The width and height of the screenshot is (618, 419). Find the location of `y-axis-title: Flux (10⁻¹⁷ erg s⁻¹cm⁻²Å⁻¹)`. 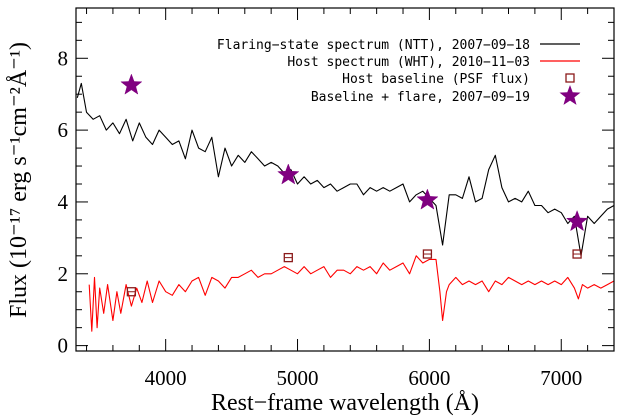

y-axis-title: Flux (10⁻¹⁷ erg s⁻¹cm⁻²Å⁻¹) is located at coordinates (19, 180).